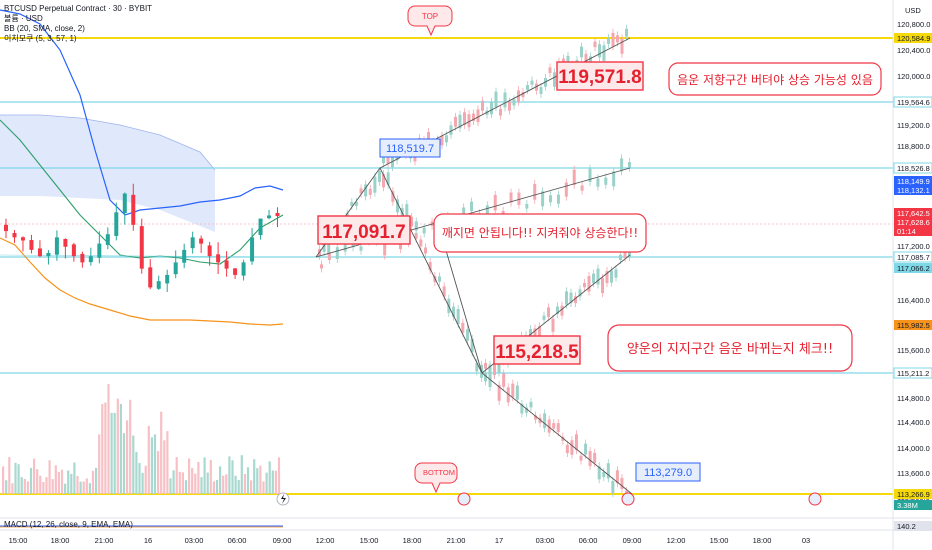 This screenshot has width=932, height=550. I want to click on callout-117091: 117,091.7, so click(364, 230).